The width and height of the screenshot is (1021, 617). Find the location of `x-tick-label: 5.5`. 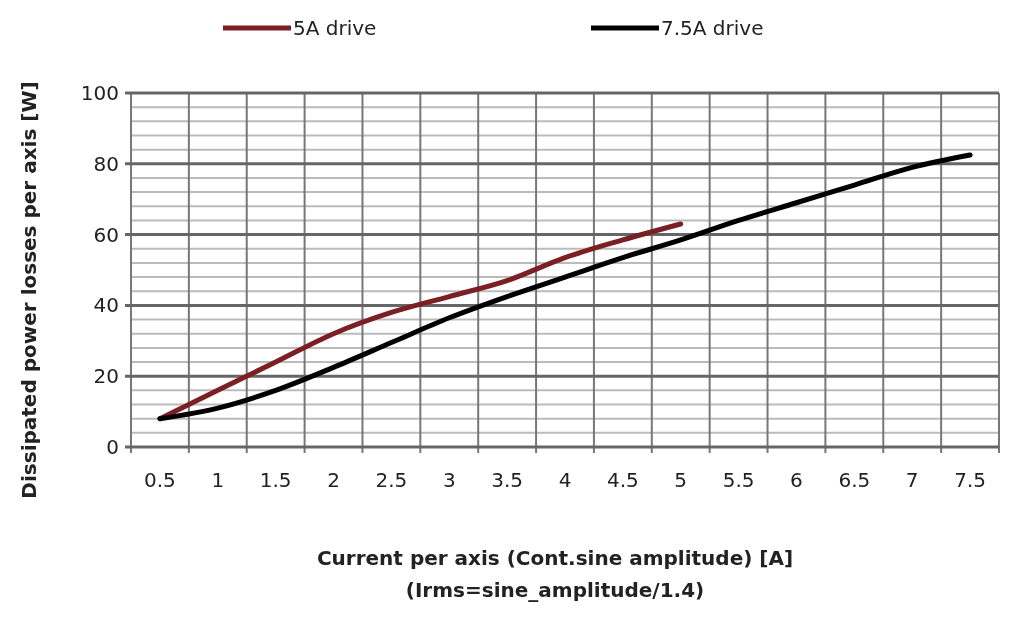

x-tick-label: 5.5 is located at coordinates (738, 480).